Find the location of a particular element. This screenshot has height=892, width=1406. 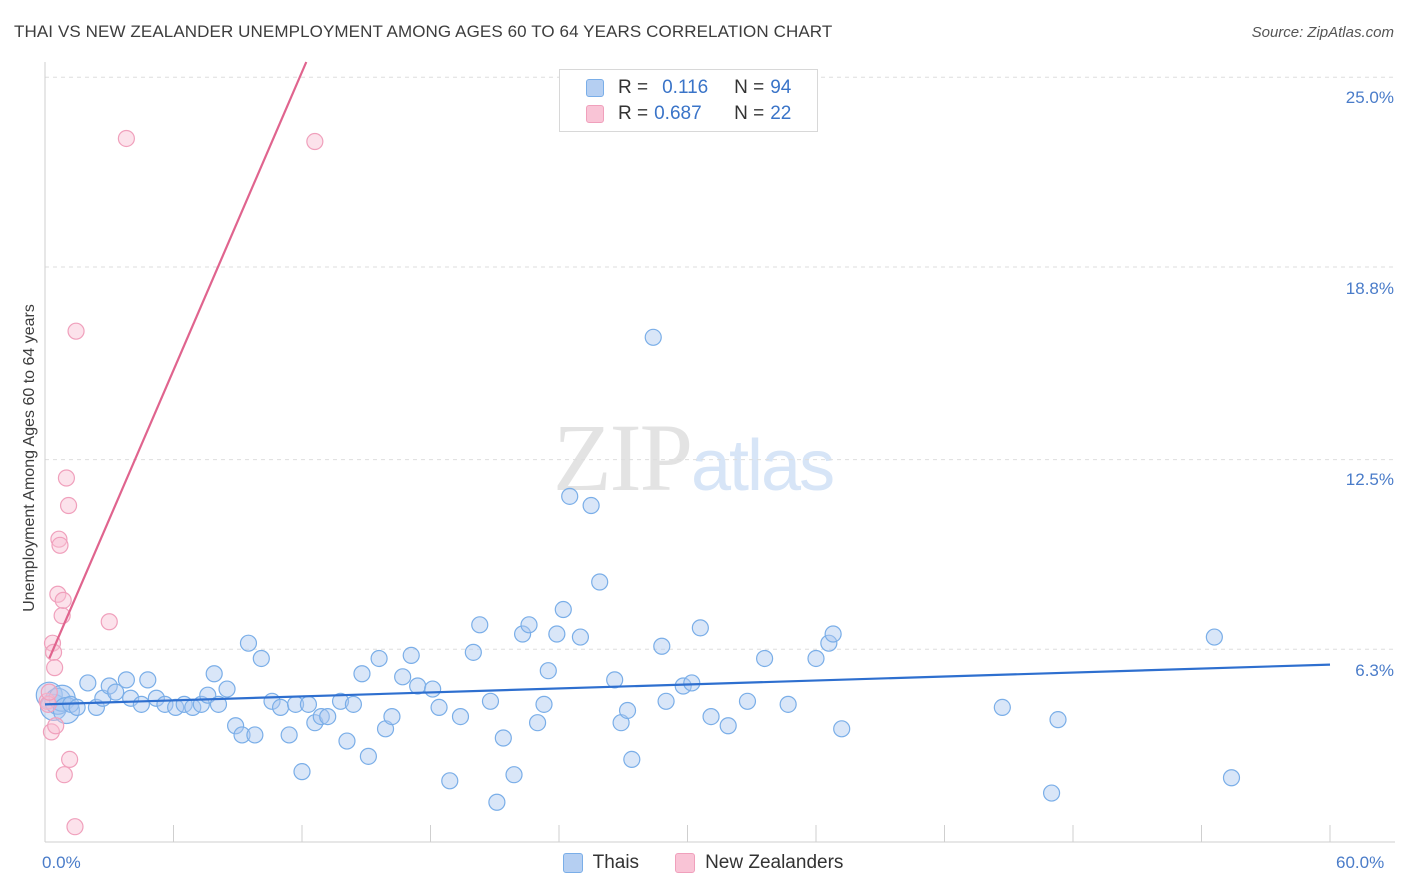

correlation-legend: R = 0.116 N = 94 R = 0.687 N = 22 is located at coordinates (688, 100).